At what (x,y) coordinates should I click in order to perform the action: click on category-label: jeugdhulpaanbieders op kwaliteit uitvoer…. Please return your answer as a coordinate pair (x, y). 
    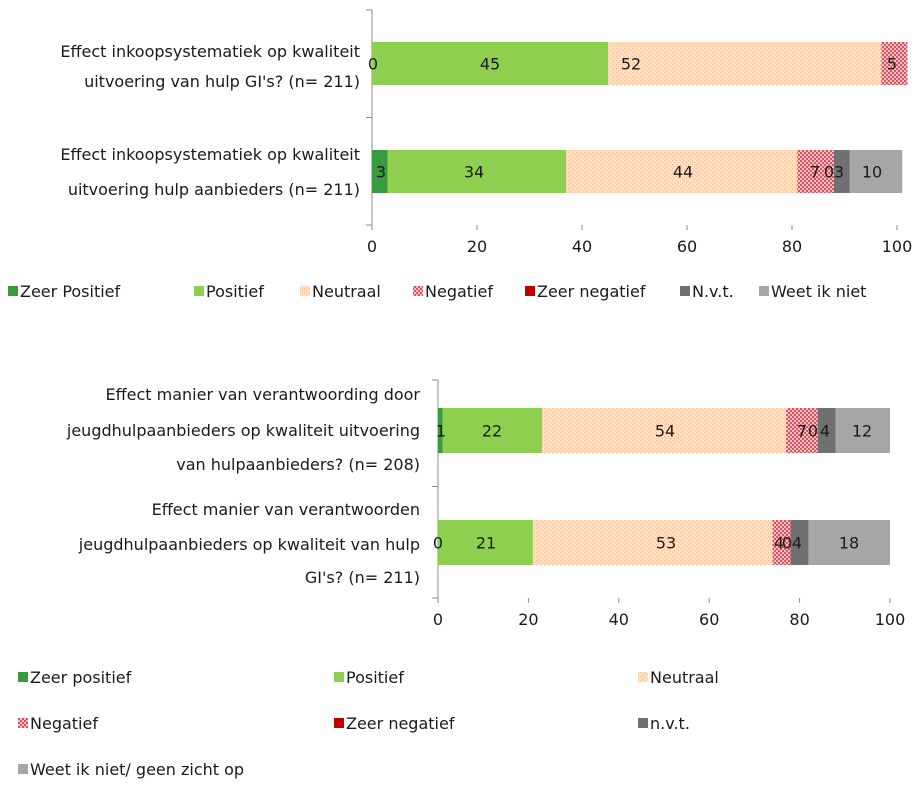
    Looking at the image, I should click on (243, 430).